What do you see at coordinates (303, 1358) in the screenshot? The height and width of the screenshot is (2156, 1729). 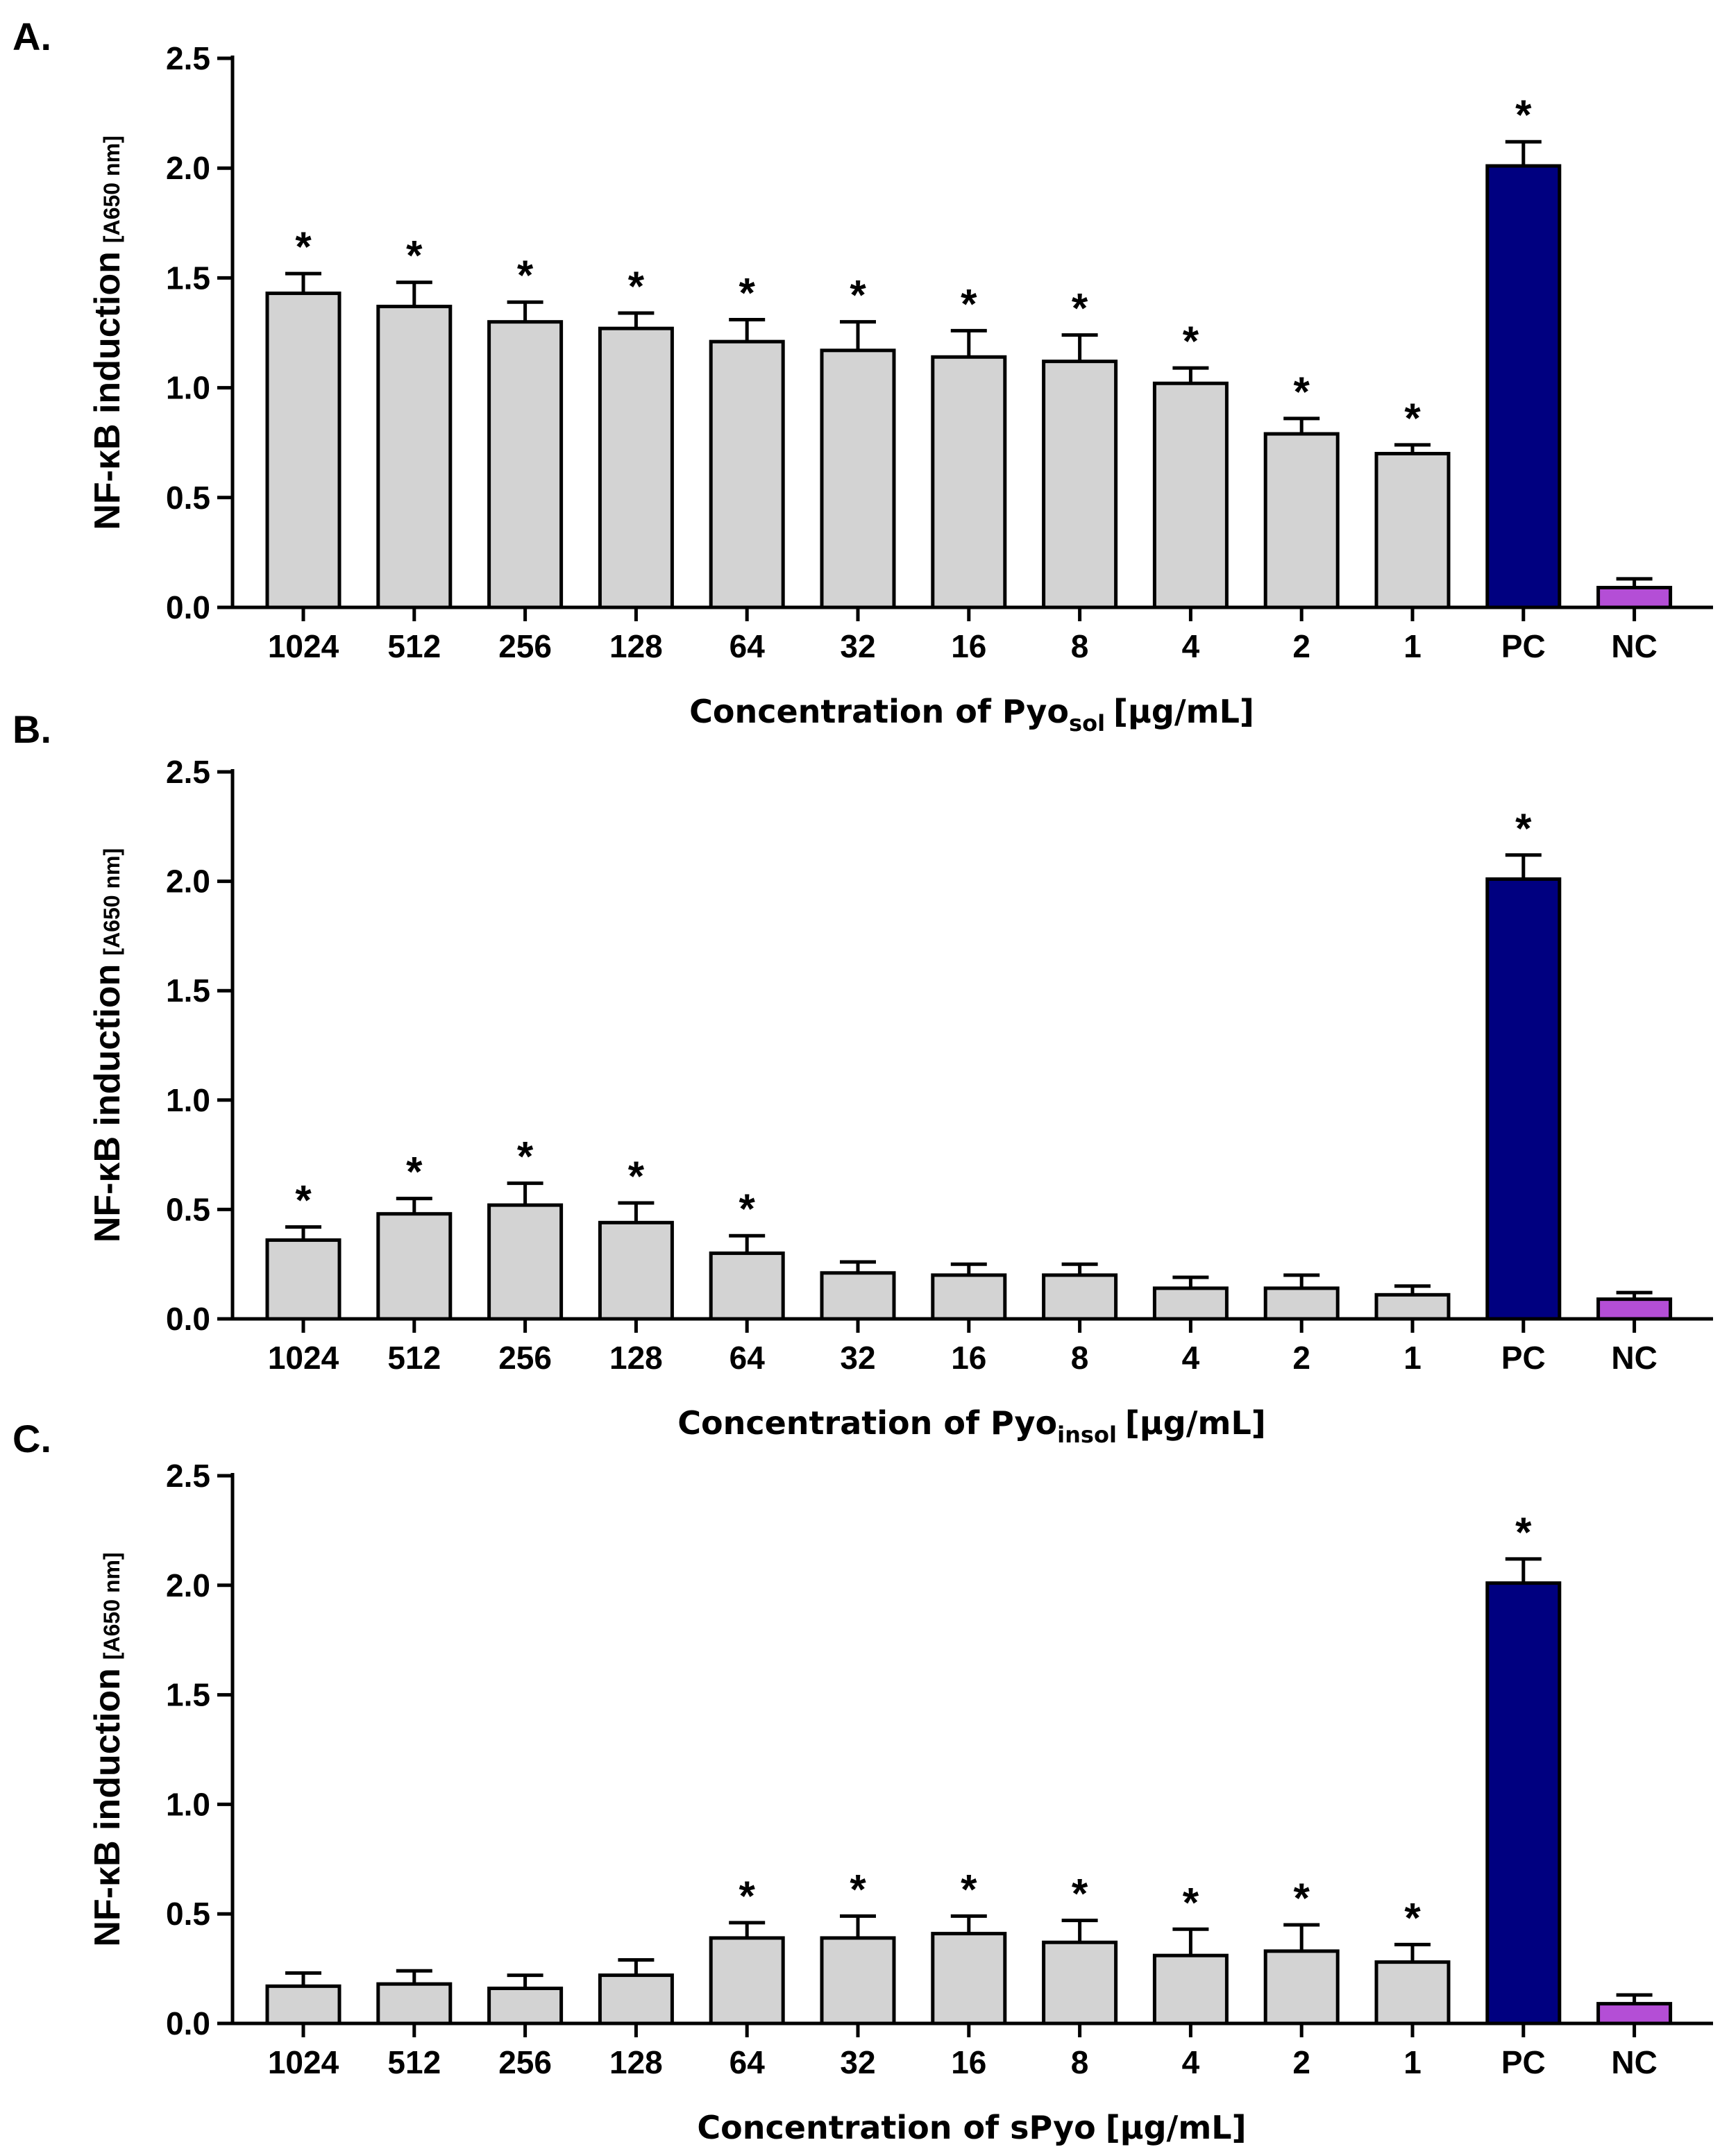 I see `x-tick-label: 1024` at bounding box center [303, 1358].